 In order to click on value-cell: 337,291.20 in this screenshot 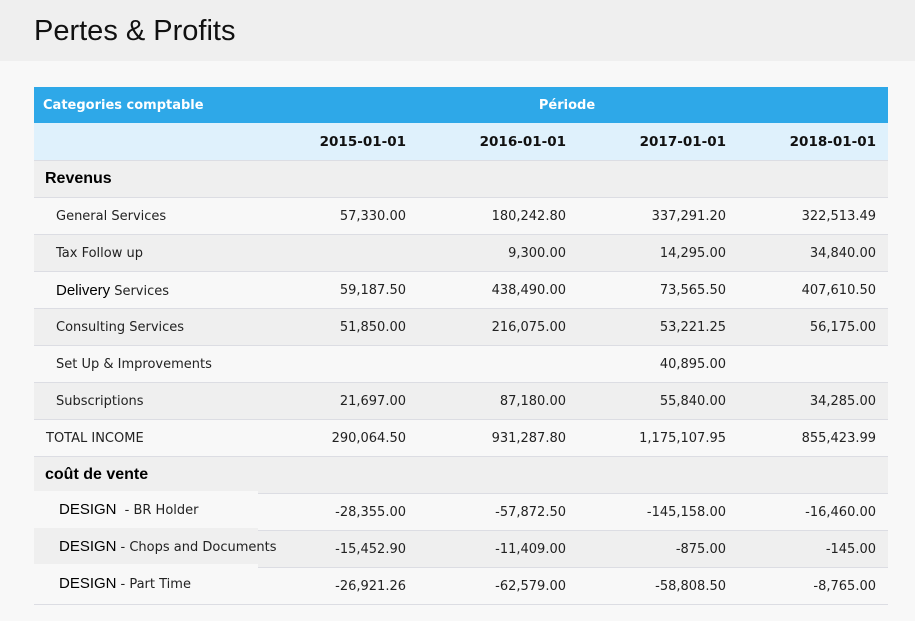, I will do `click(658, 216)`.